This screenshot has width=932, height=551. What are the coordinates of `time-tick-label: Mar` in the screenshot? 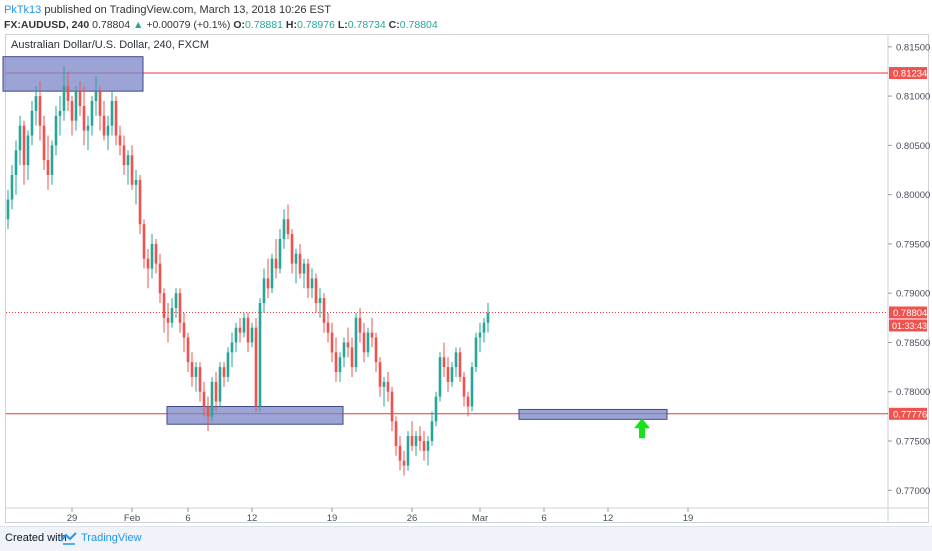 It's located at (480, 518).